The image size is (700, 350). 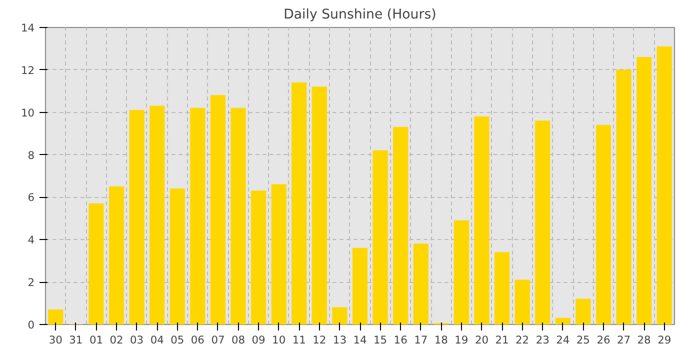 What do you see at coordinates (238, 340) in the screenshot?
I see `x-tick-label: 08` at bounding box center [238, 340].